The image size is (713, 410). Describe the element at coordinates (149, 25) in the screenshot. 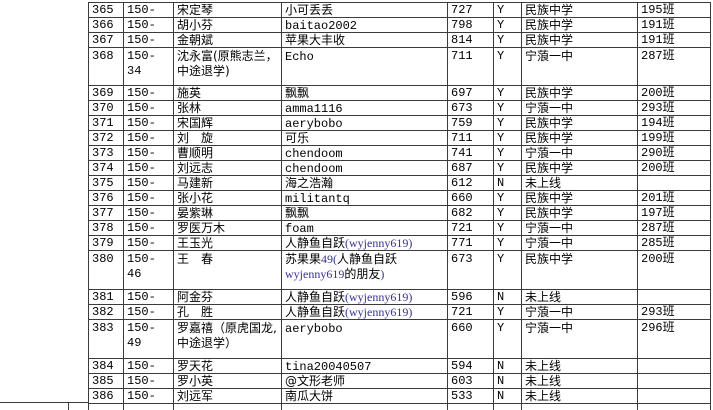

I see `cell-code: 150-32` at that location.